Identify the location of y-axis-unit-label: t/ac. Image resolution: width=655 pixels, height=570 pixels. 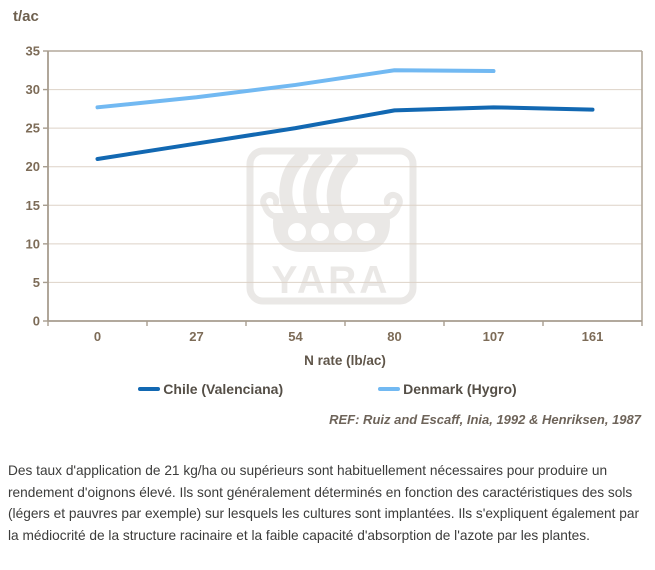
(26, 16).